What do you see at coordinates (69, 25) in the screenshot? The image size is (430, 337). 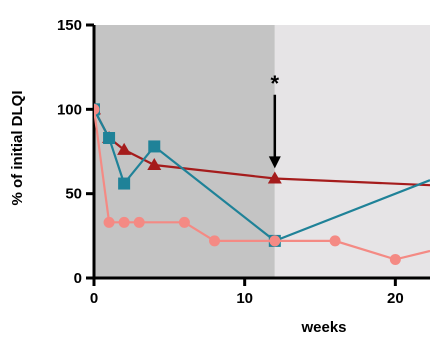 I see `y-tick-label: 150` at bounding box center [69, 25].